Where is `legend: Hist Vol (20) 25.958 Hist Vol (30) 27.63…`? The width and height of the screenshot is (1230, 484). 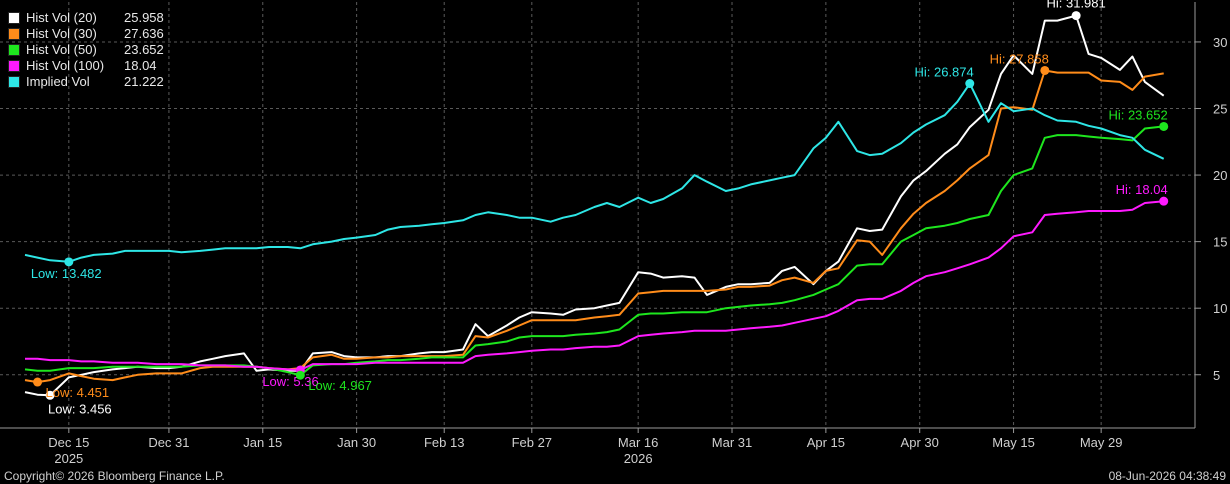
legend: Hist Vol (20) 25.958 Hist Vol (30) 27.63… is located at coordinates (86, 50).